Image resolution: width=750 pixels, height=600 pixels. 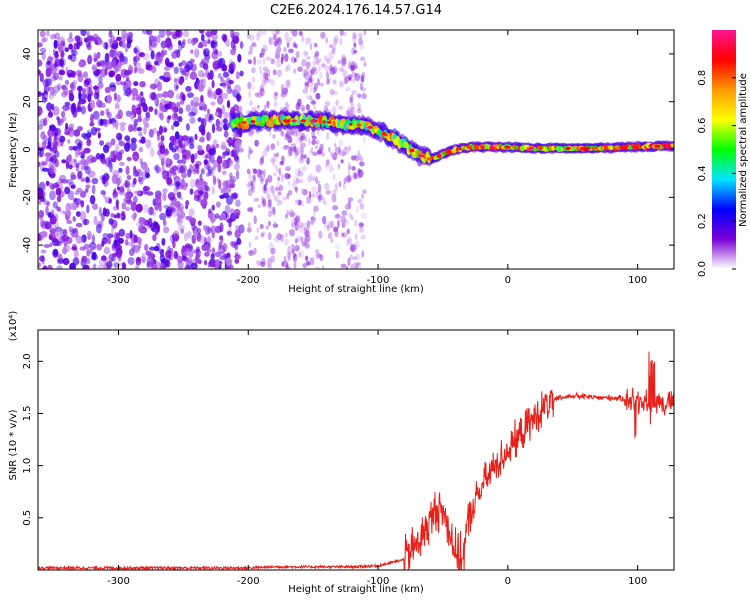 What do you see at coordinates (248, 581) in the screenshot?
I see `x-tick-label: -200` at bounding box center [248, 581].